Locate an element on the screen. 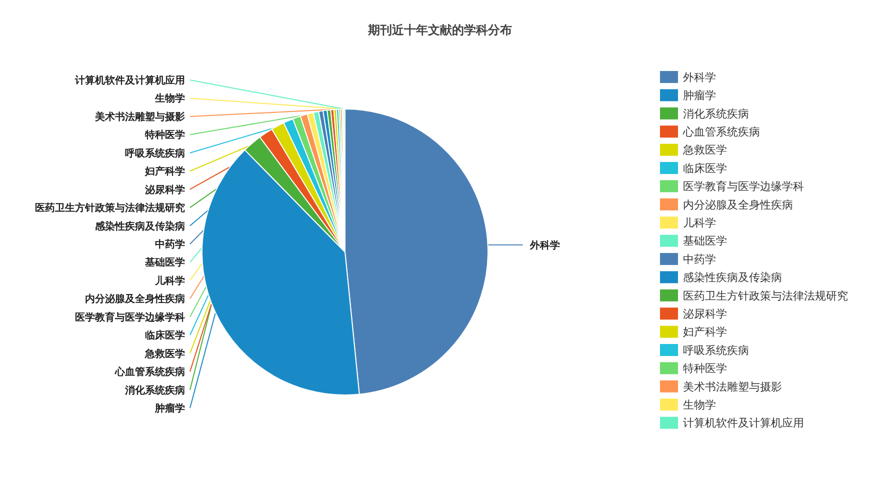 This screenshot has width=881, height=496. legend-label: 基础医学 is located at coordinates (705, 241).